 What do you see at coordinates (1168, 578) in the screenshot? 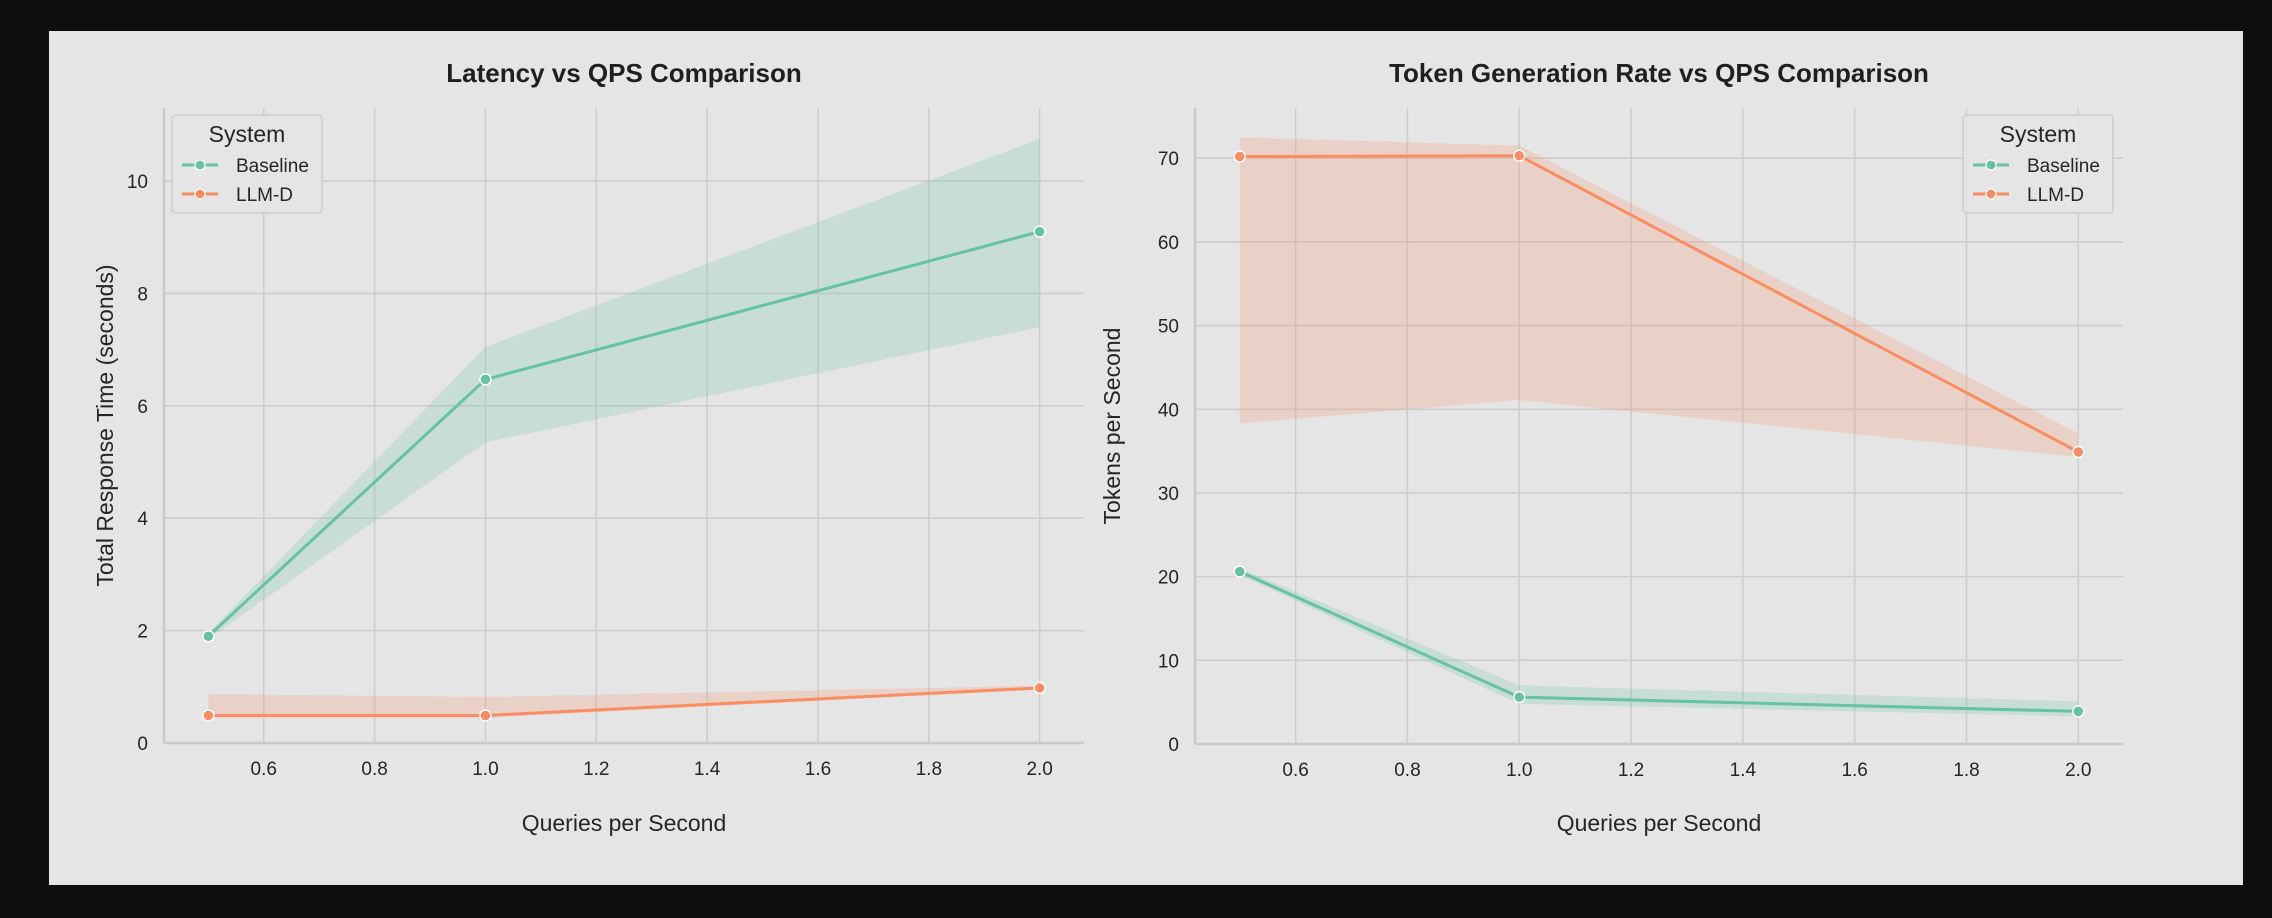
I see `y-tick-label: 20` at bounding box center [1168, 578].